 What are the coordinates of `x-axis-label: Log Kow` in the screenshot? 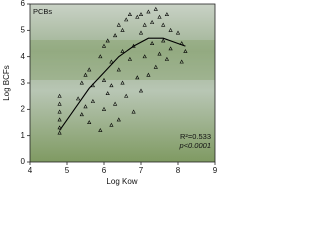 It's located at (121, 181).